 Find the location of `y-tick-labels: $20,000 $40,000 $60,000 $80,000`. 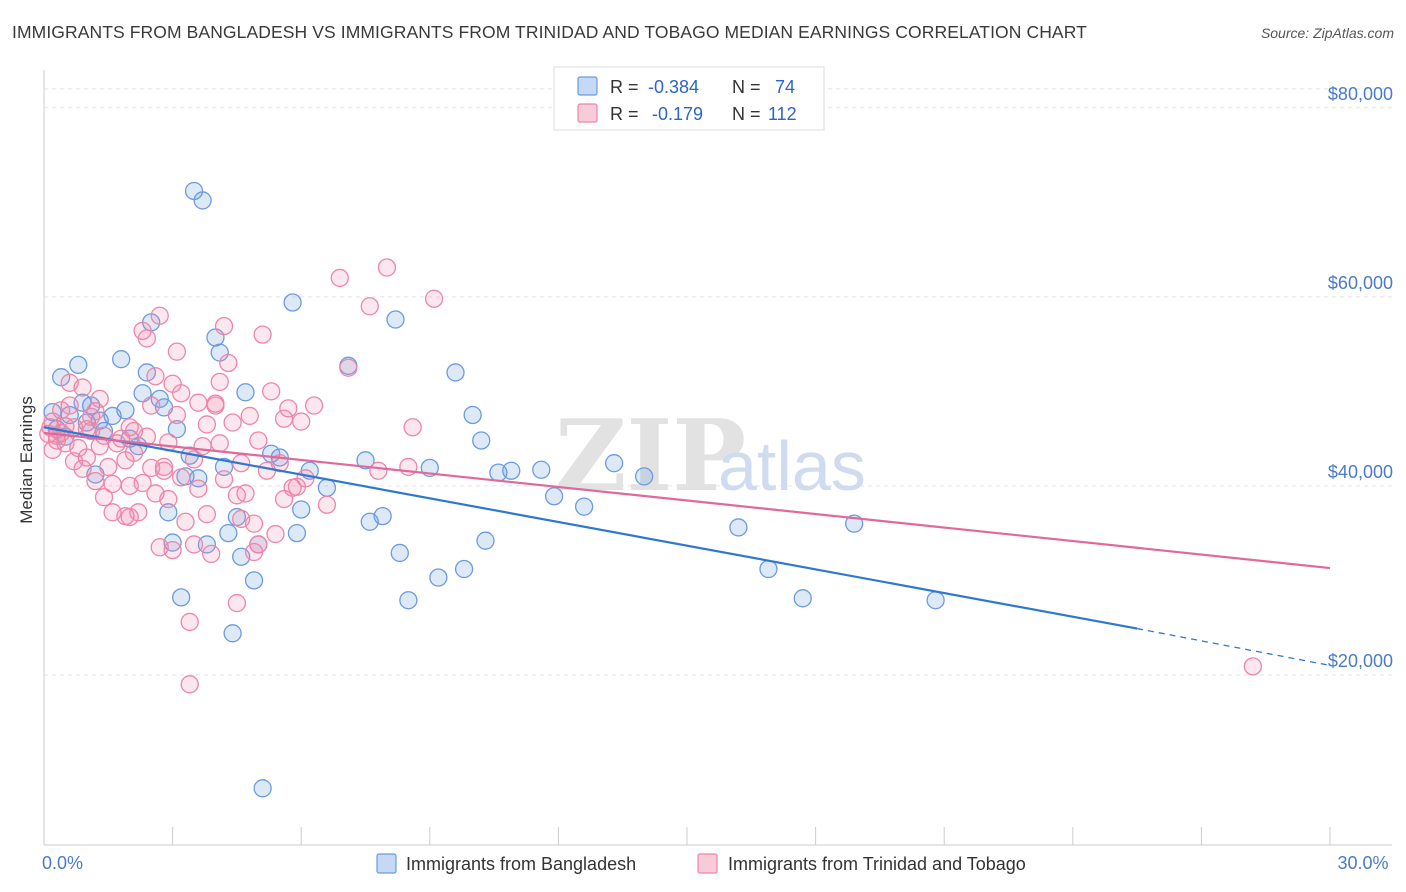

y-tick-labels: $20,000 $40,000 $60,000 $80,000 is located at coordinates (1360, 377).